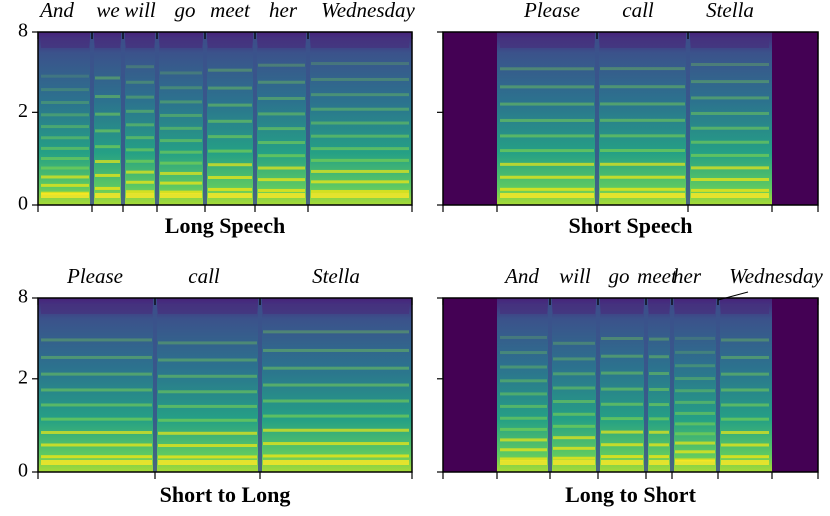 Image resolution: width=830 pixels, height=516 pixels. Describe the element at coordinates (107, 11) in the screenshot. I see `word-label: we` at that location.